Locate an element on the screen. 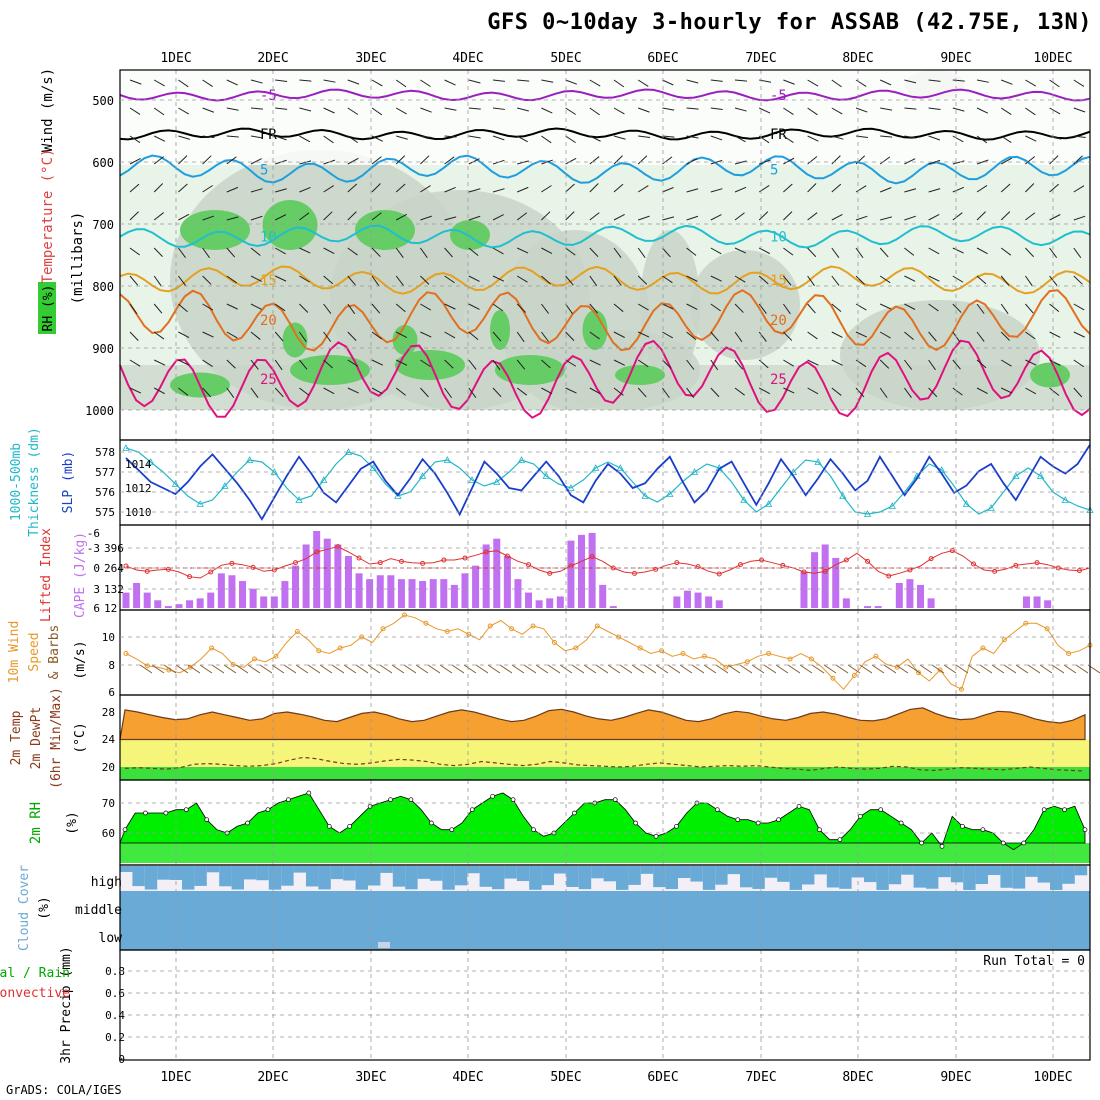  isotherm-label-10-0: 10 is located at coordinates (268, 237).